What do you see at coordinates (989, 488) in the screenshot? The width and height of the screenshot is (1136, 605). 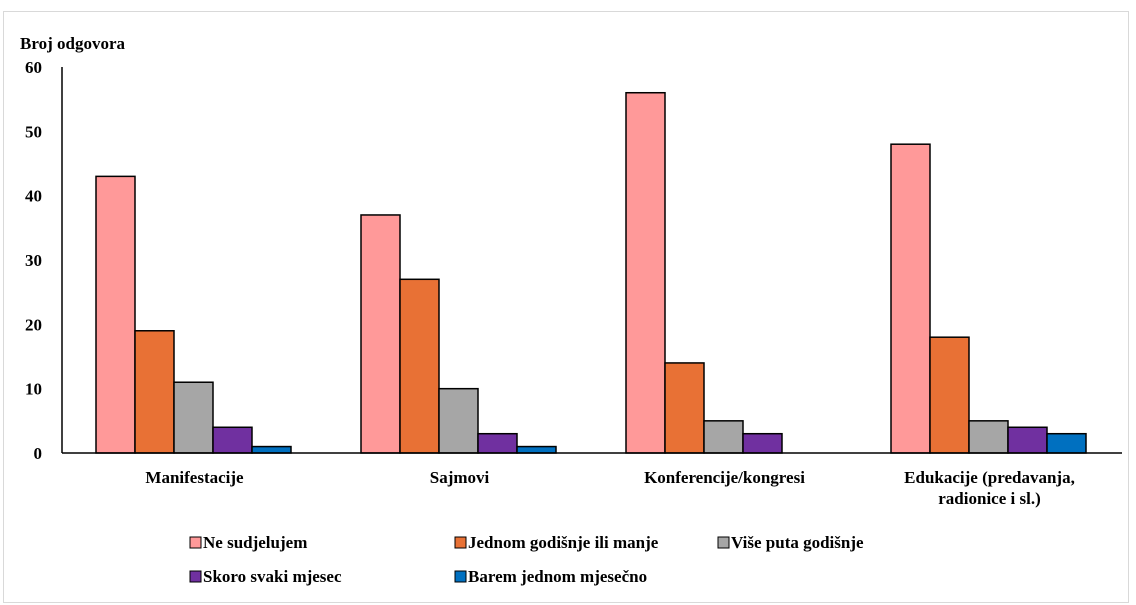 I see `x-tick-label: Edukacije (predavanja, radionice i sl.)` at bounding box center [989, 488].